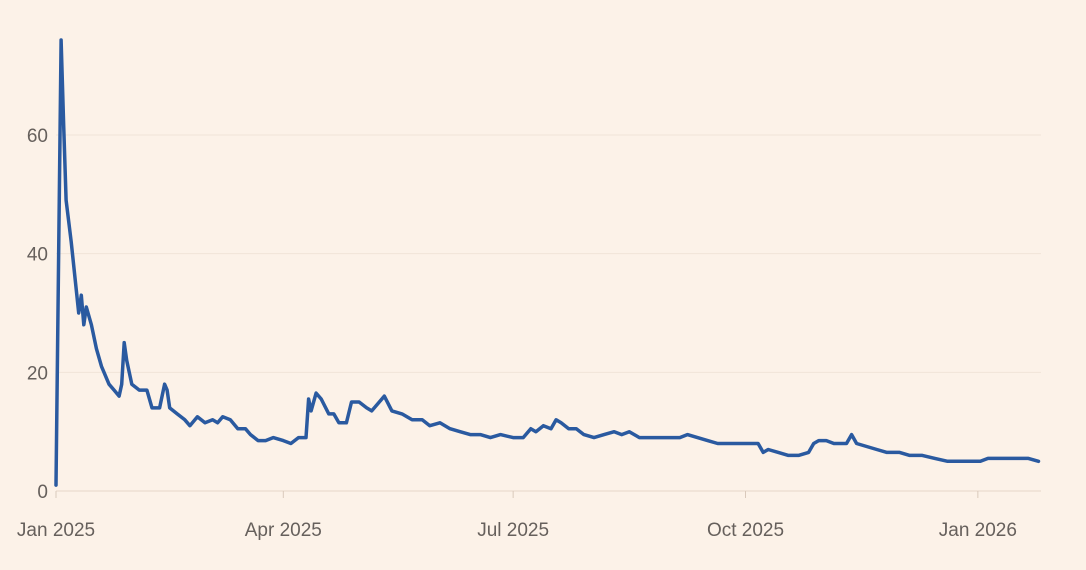 This screenshot has width=1086, height=570. Describe the element at coordinates (37, 314) in the screenshot. I see `y-axis-ticks: 0 20 40 60` at that location.